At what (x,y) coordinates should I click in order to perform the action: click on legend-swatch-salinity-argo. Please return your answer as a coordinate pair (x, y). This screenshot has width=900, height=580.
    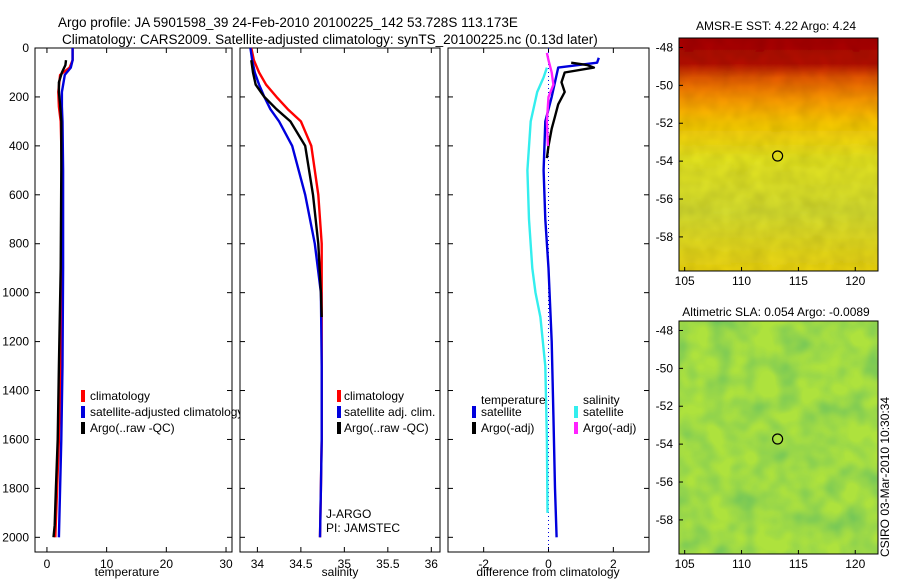
    Looking at the image, I should click on (576, 428).